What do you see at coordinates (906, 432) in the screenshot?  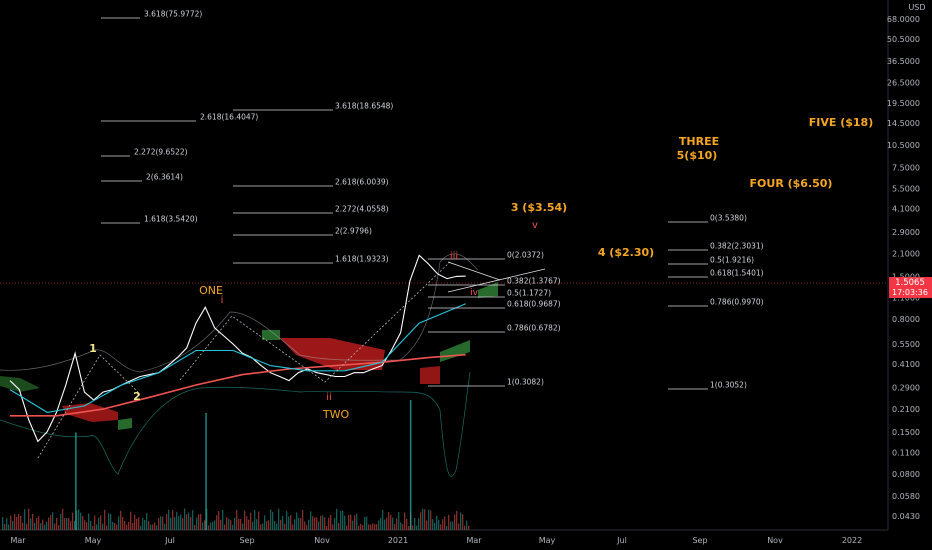 I see `y-tick-label: 0.1500` at bounding box center [906, 432].